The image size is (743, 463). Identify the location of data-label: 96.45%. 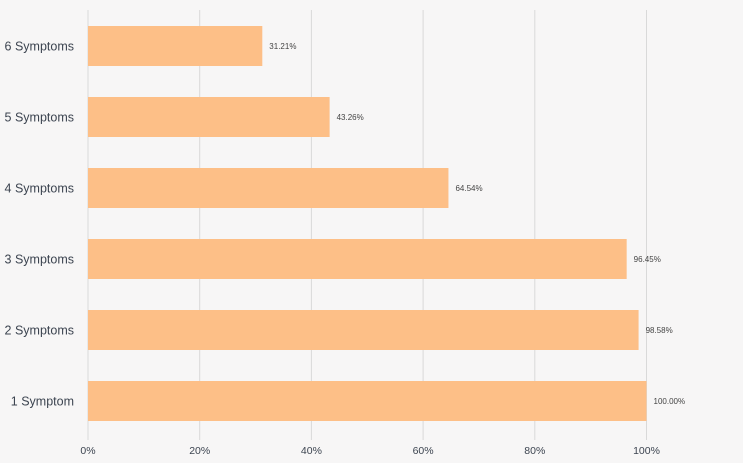
(647, 259).